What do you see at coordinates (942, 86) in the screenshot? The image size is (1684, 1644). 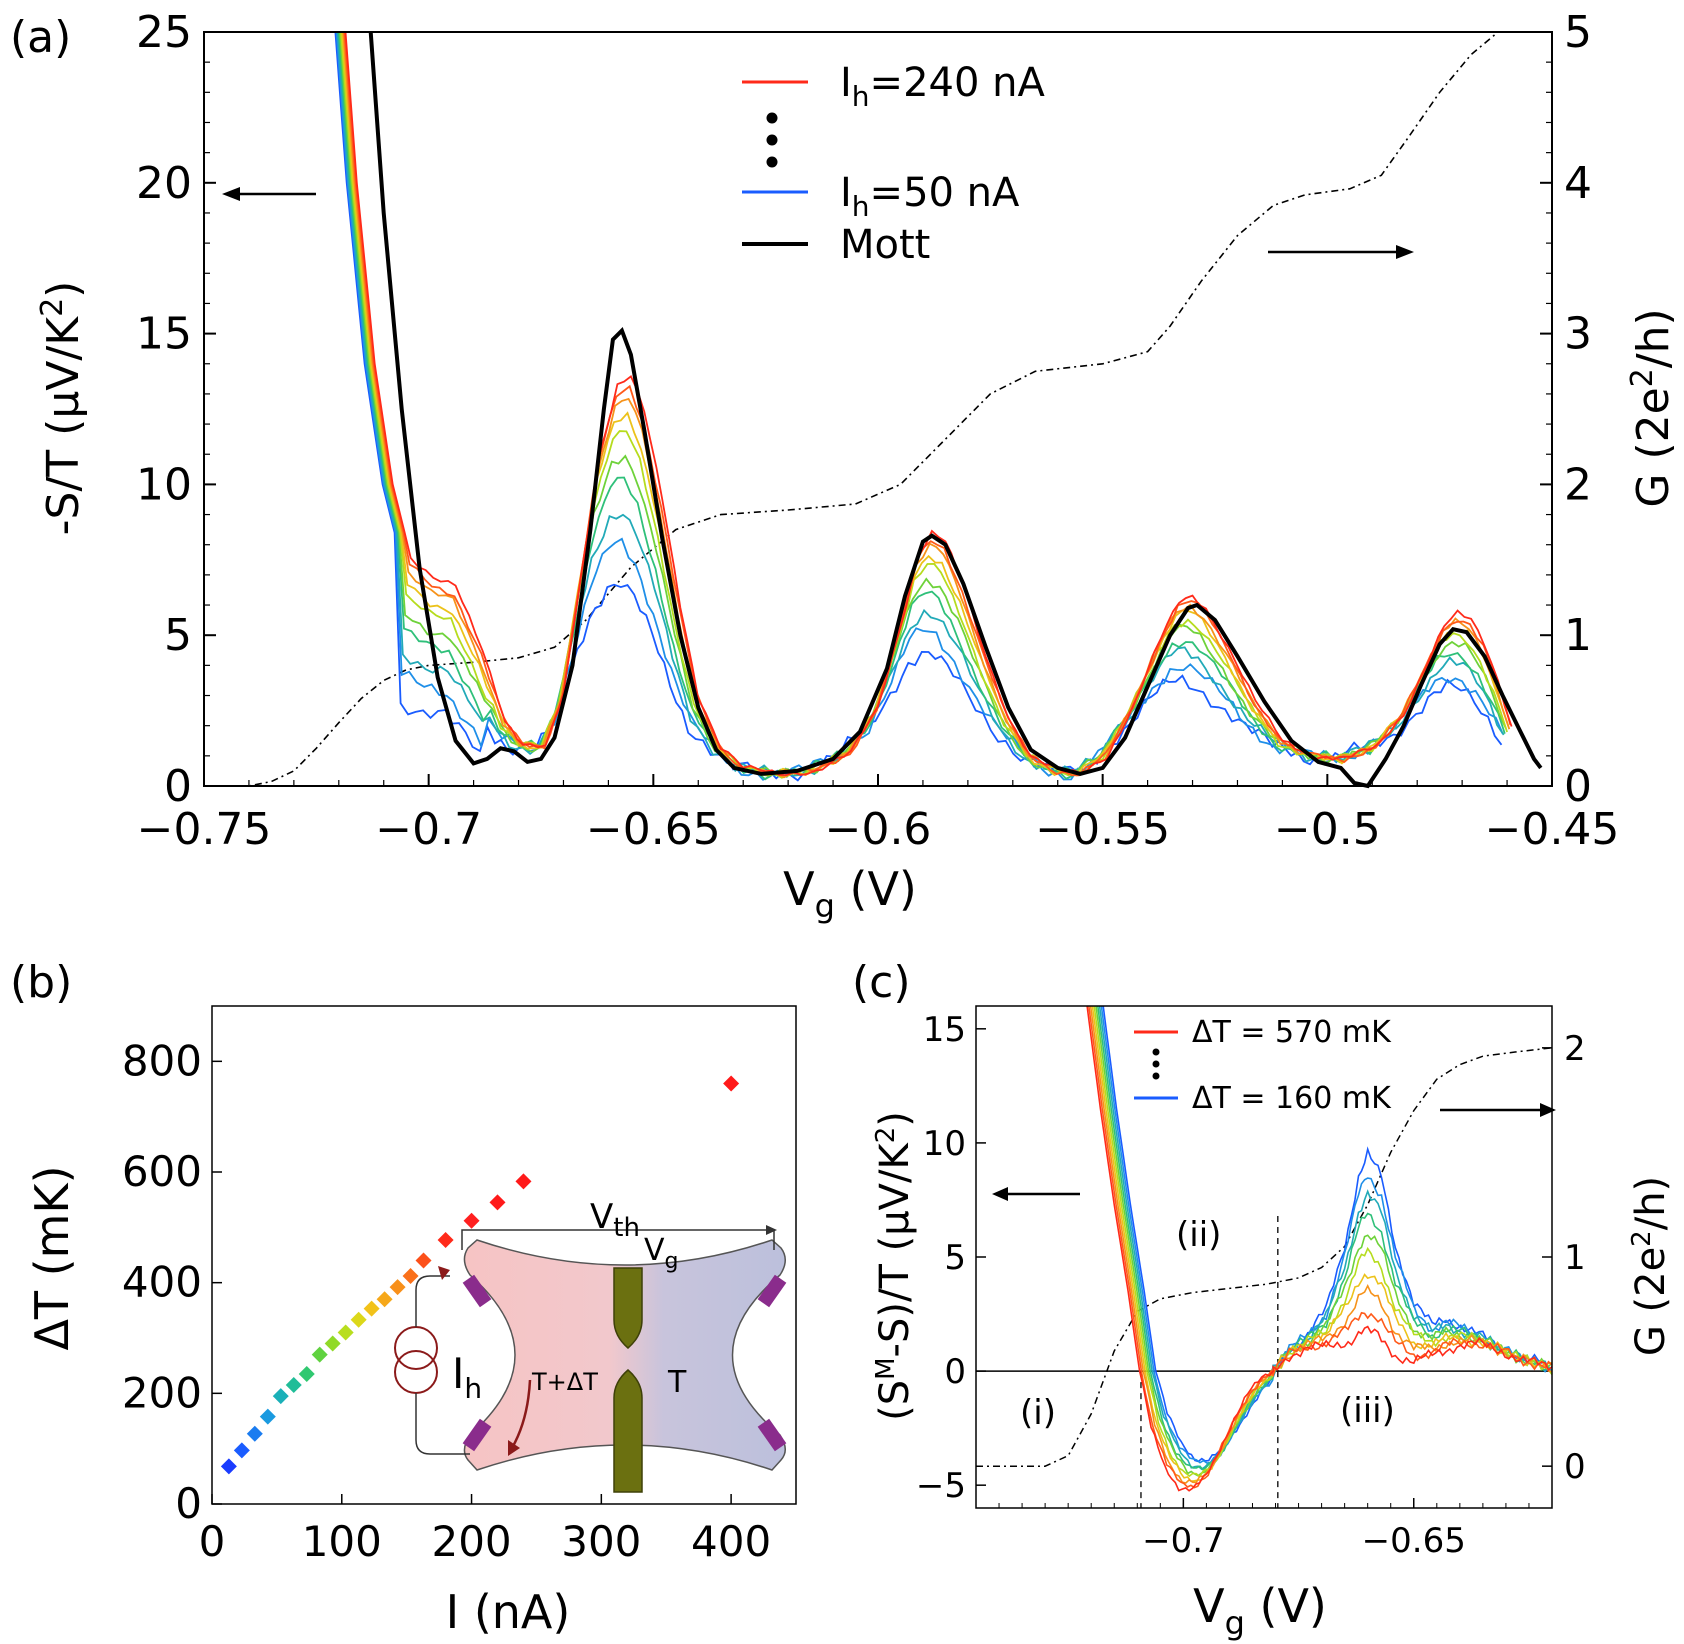 I see `legend-label-240na: Ih=240 nA` at bounding box center [942, 86].